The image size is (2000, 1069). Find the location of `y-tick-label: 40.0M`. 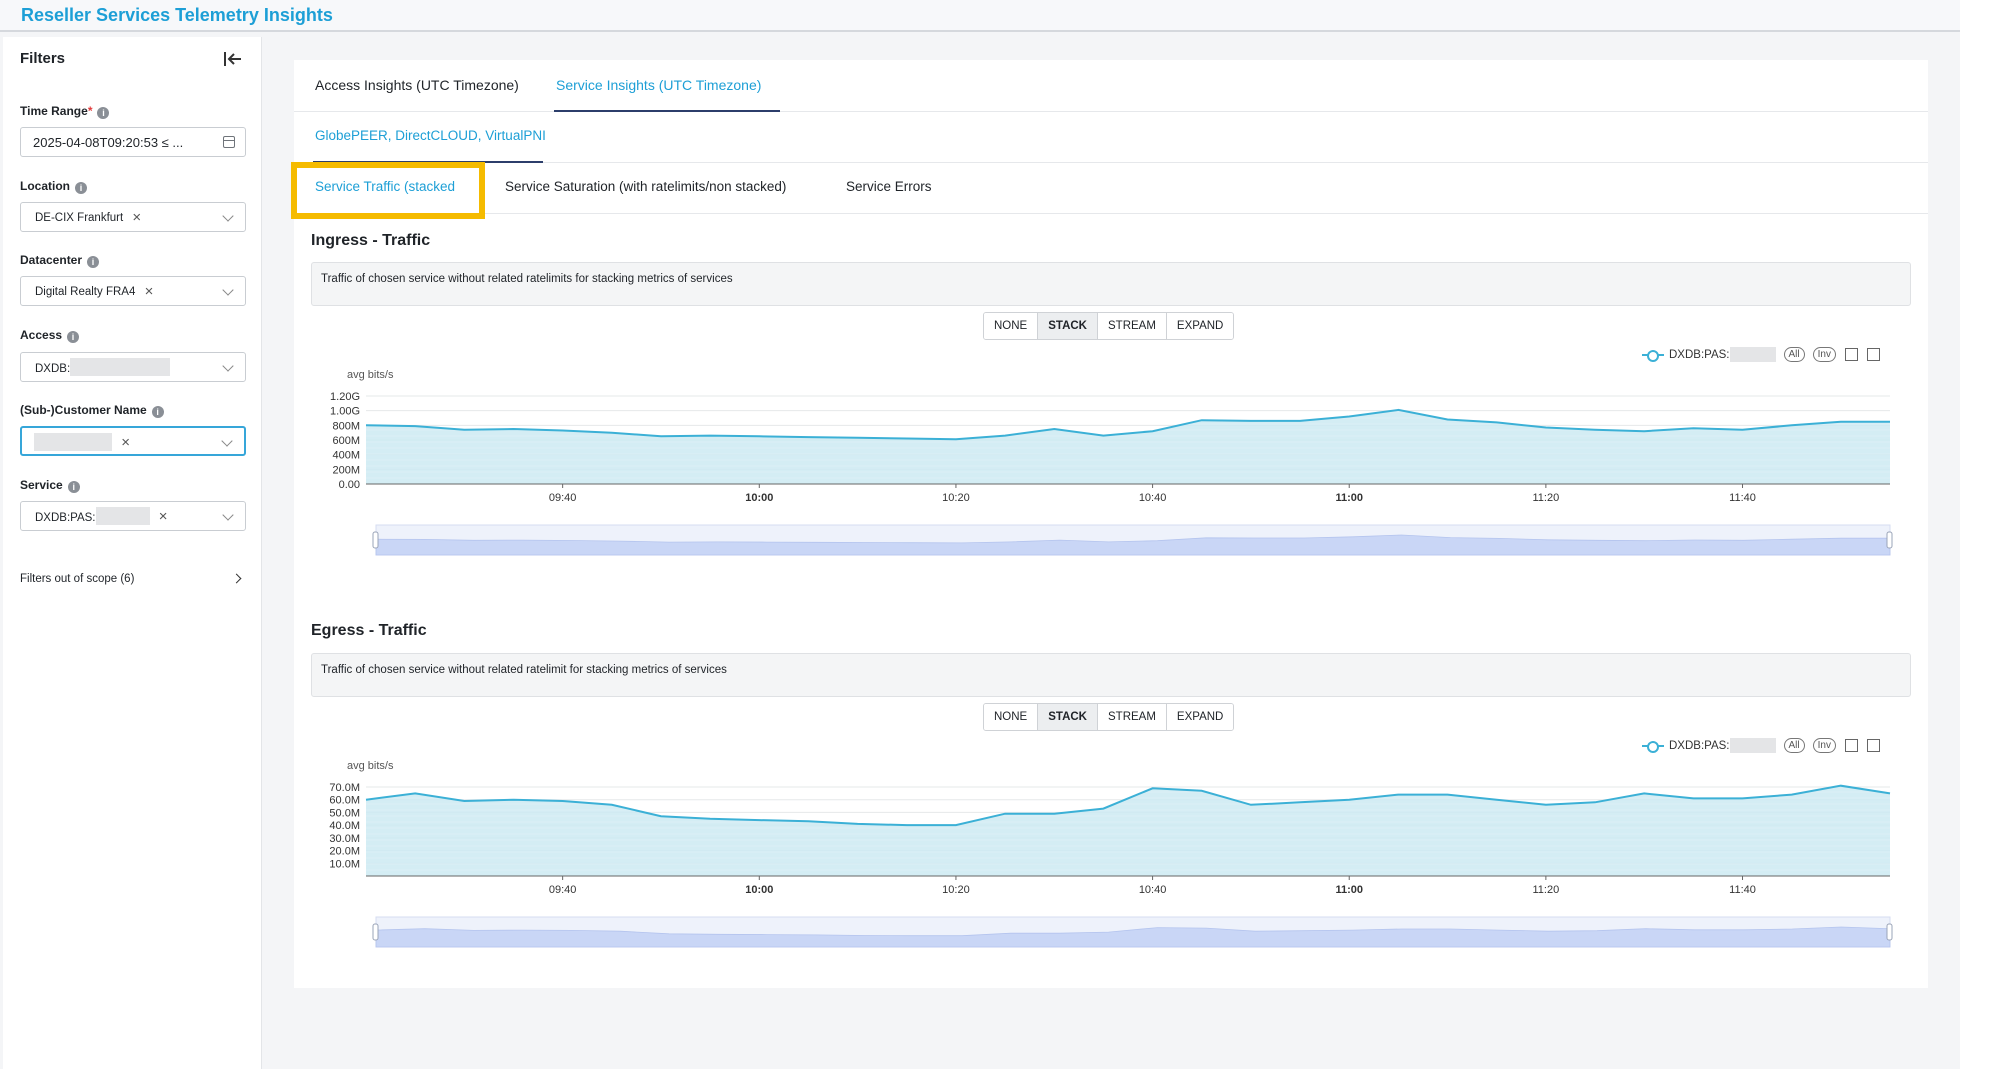

y-tick-label: 40.0M is located at coordinates (344, 826).